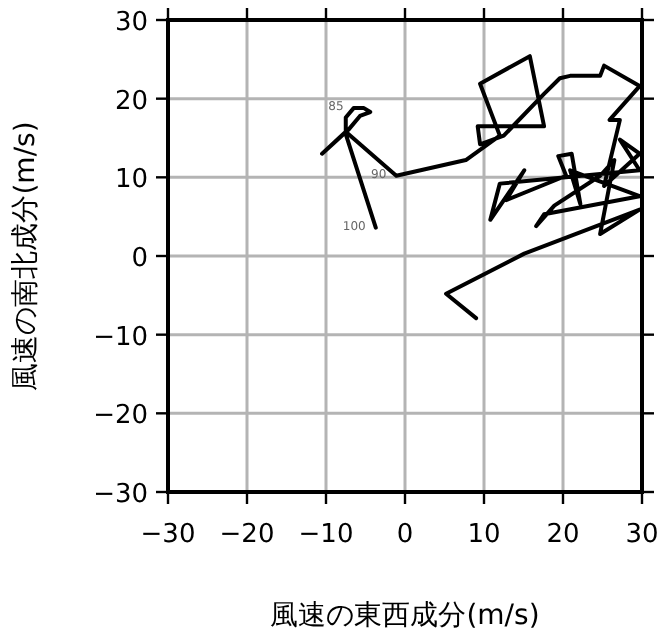 The width and height of the screenshot is (662, 636). Describe the element at coordinates (26, 256) in the screenshot. I see `y-axis-title: 風速の南北成分(m/s)` at that location.